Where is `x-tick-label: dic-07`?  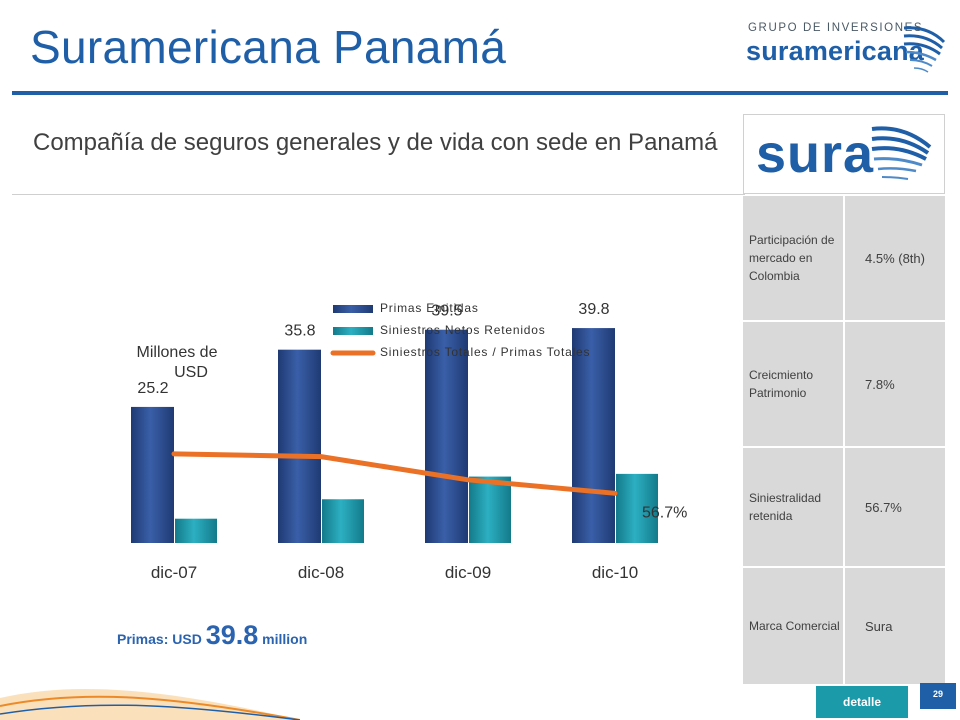 x-tick-label: dic-07 is located at coordinates (174, 572).